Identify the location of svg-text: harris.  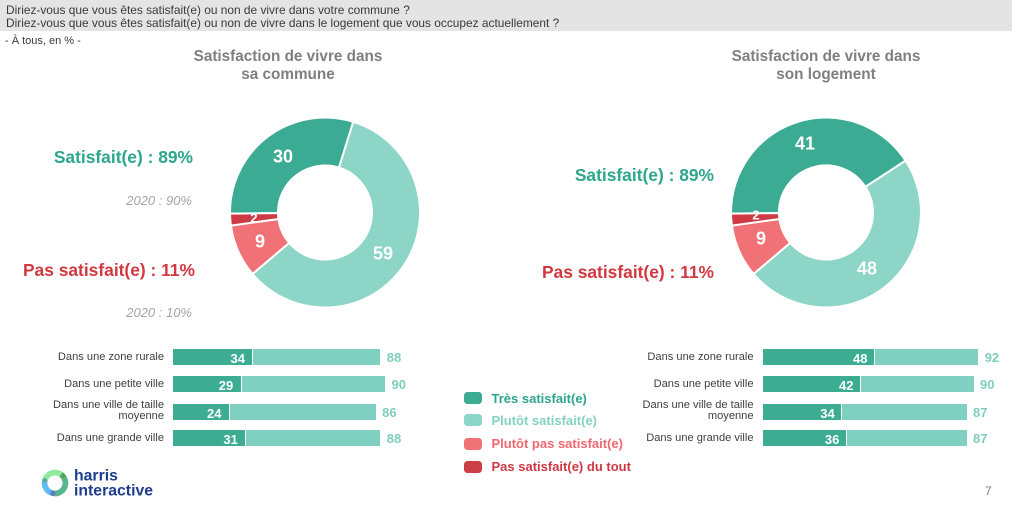
(96, 476).